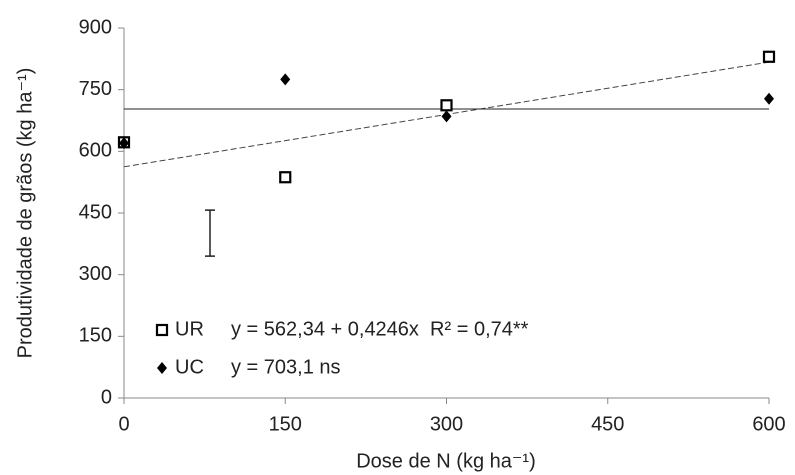  What do you see at coordinates (446, 424) in the screenshot?
I see `x-tick-label: 300` at bounding box center [446, 424].